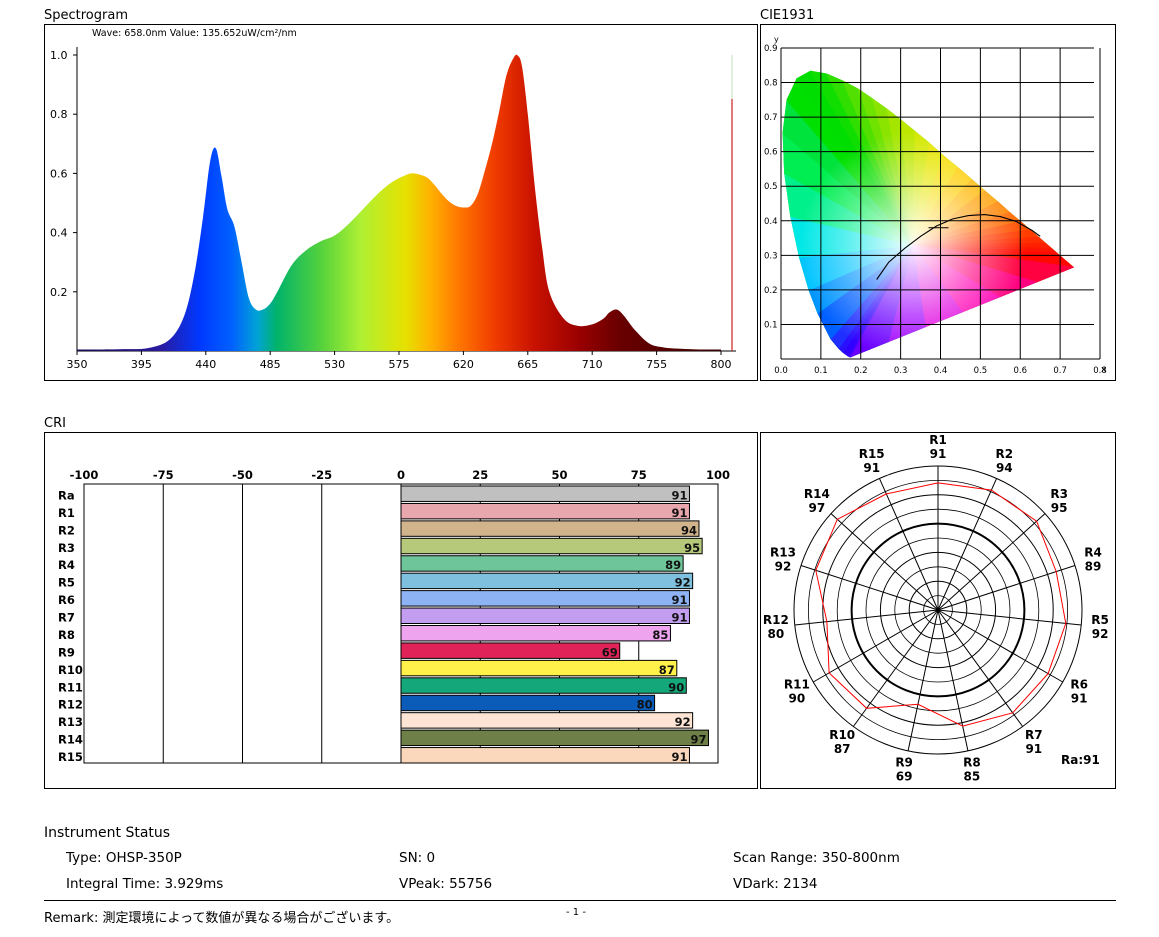  What do you see at coordinates (941, 371) in the screenshot?
I see `cie-x-tick-label: 0.4` at bounding box center [941, 371].